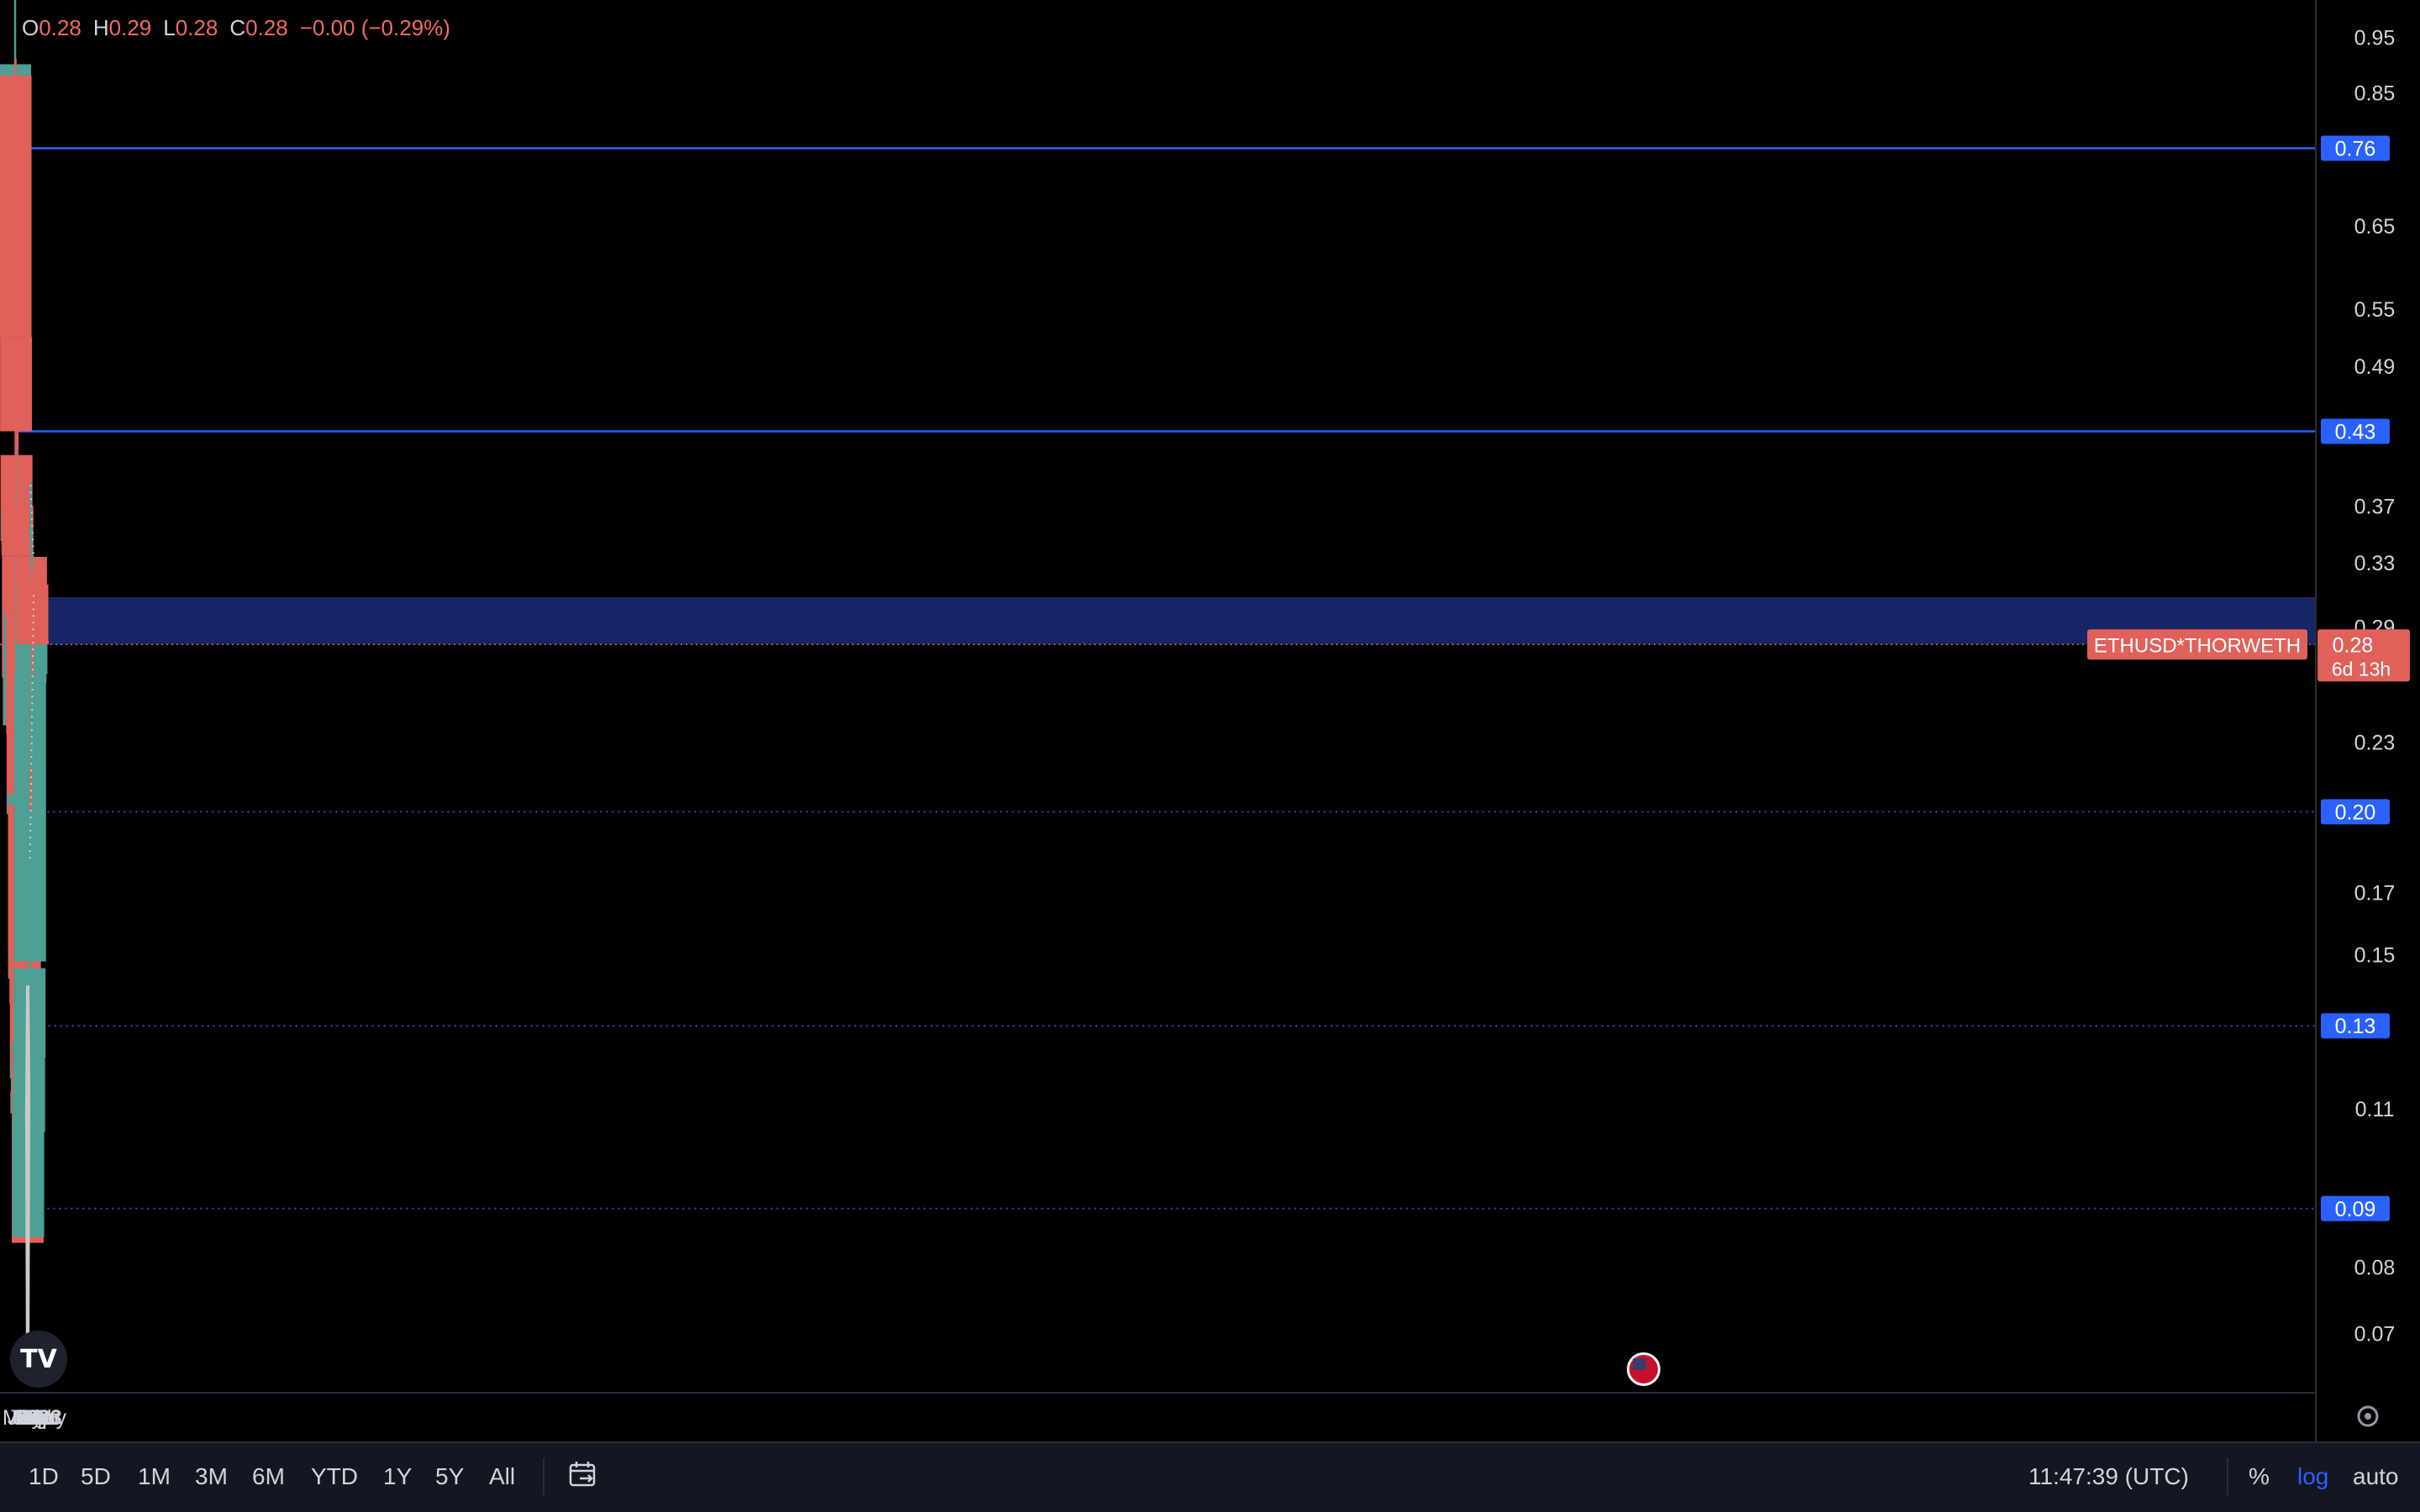  I want to click on time-tick-label: 2023, so click(38, 1418).